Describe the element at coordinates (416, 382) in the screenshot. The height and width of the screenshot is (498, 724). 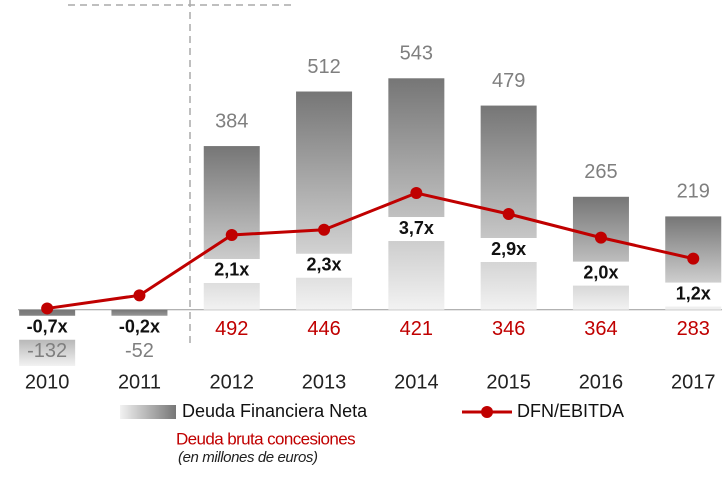
I see `x-tick-label: 2014` at that location.